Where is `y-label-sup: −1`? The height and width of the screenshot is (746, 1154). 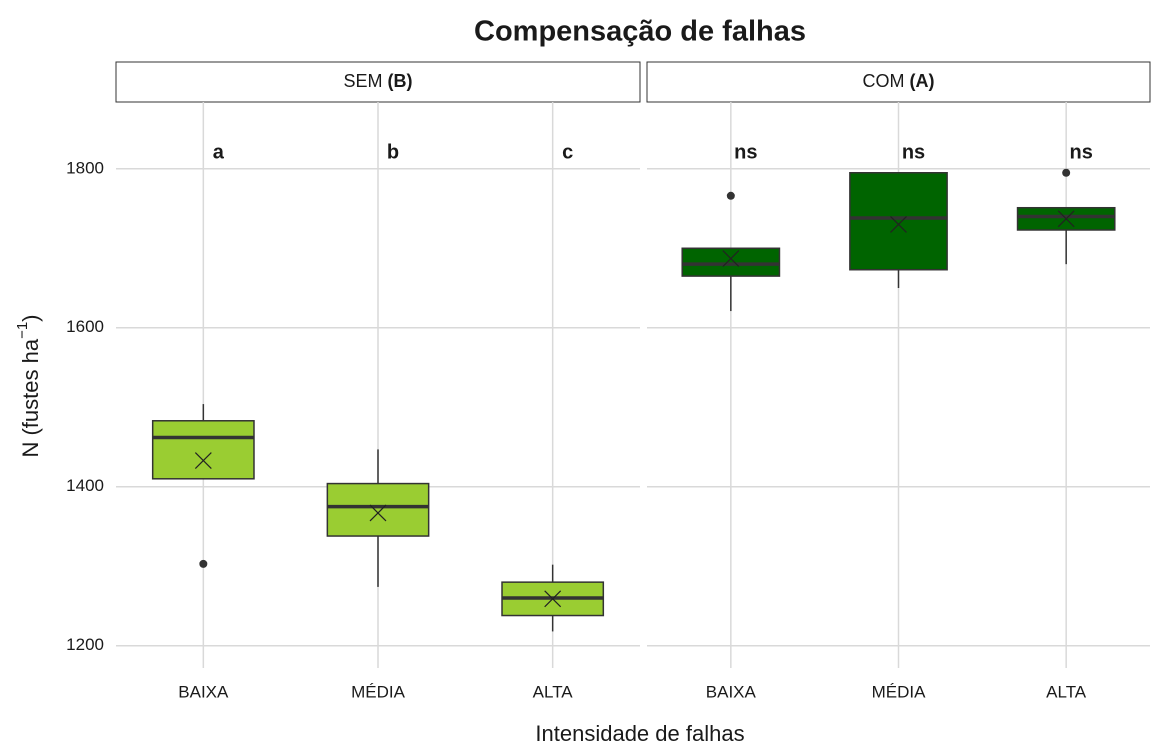 y-label-sup: −1 is located at coordinates (22, 330).